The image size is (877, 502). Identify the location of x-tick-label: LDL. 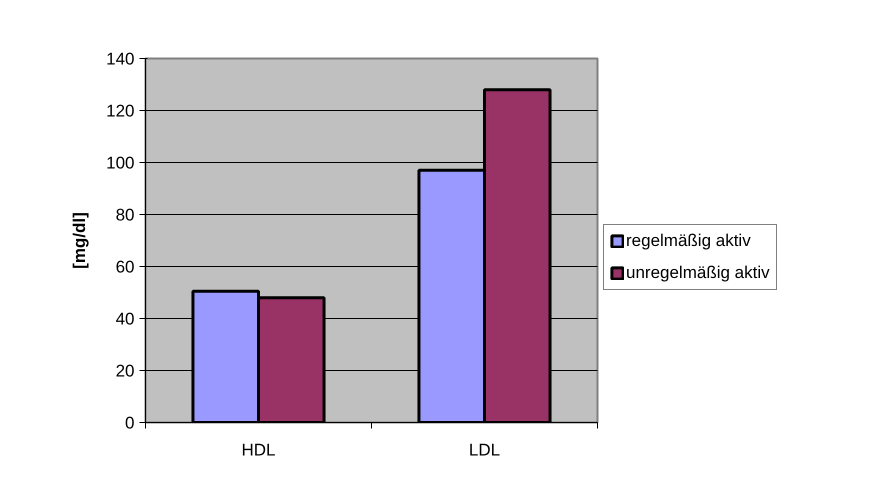
(484, 450).